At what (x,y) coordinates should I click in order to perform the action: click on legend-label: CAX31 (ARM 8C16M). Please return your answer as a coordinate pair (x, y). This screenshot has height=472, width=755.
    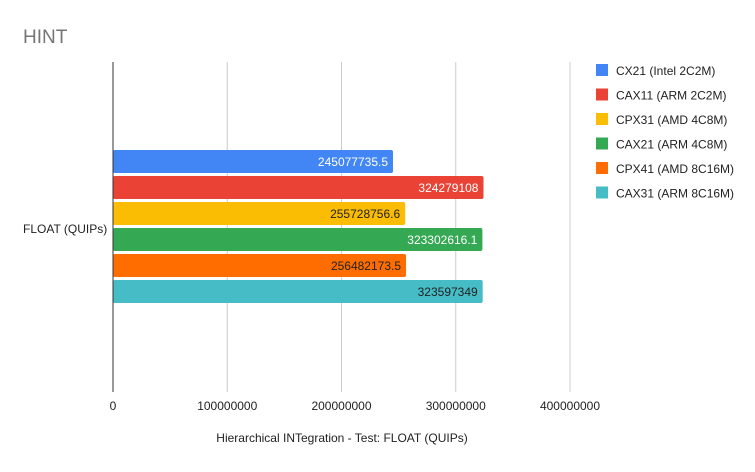
    Looking at the image, I should click on (675, 194).